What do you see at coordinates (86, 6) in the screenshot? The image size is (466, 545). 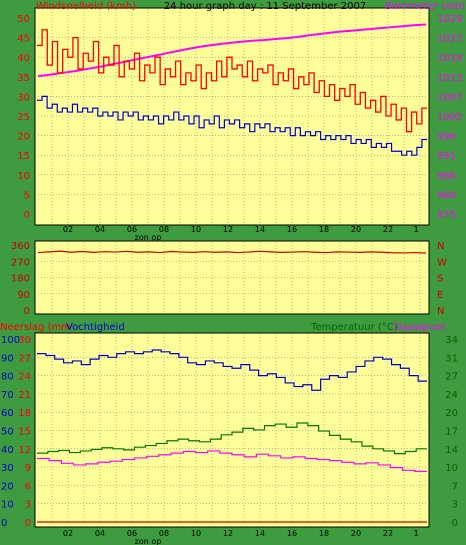 I see `wind-left-axis-label: Windsnelheid (kmh)` at bounding box center [86, 6].